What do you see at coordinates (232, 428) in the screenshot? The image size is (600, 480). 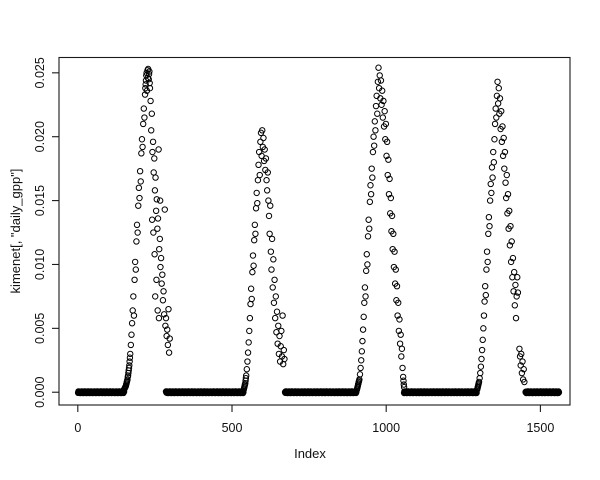 I see `x-tick-label: 500` at bounding box center [232, 428].